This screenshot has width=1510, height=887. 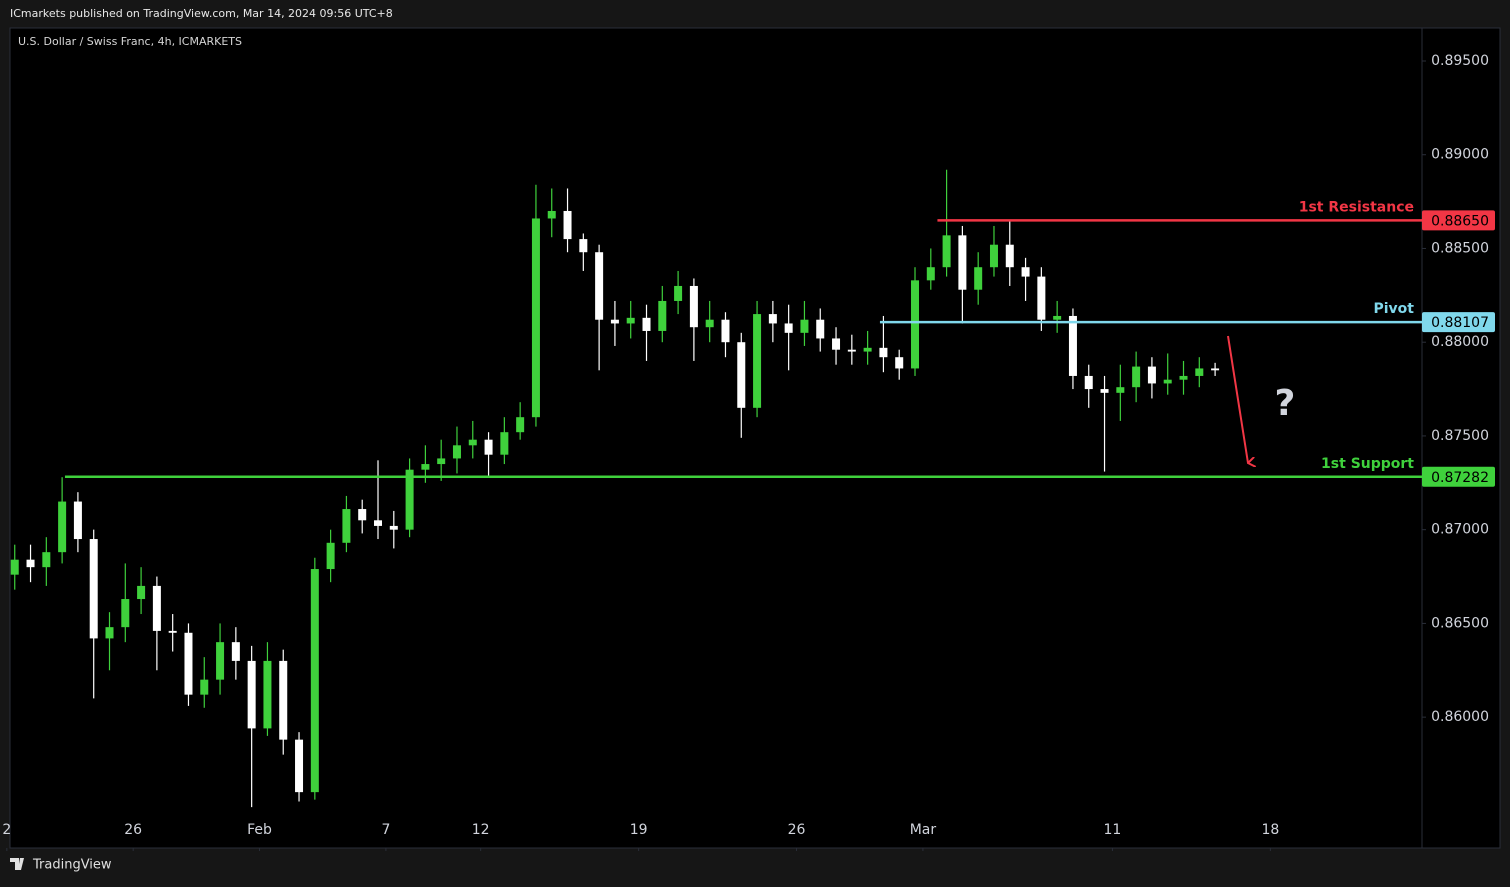 I want to click on footer-text: TradingView, so click(x=72, y=865).